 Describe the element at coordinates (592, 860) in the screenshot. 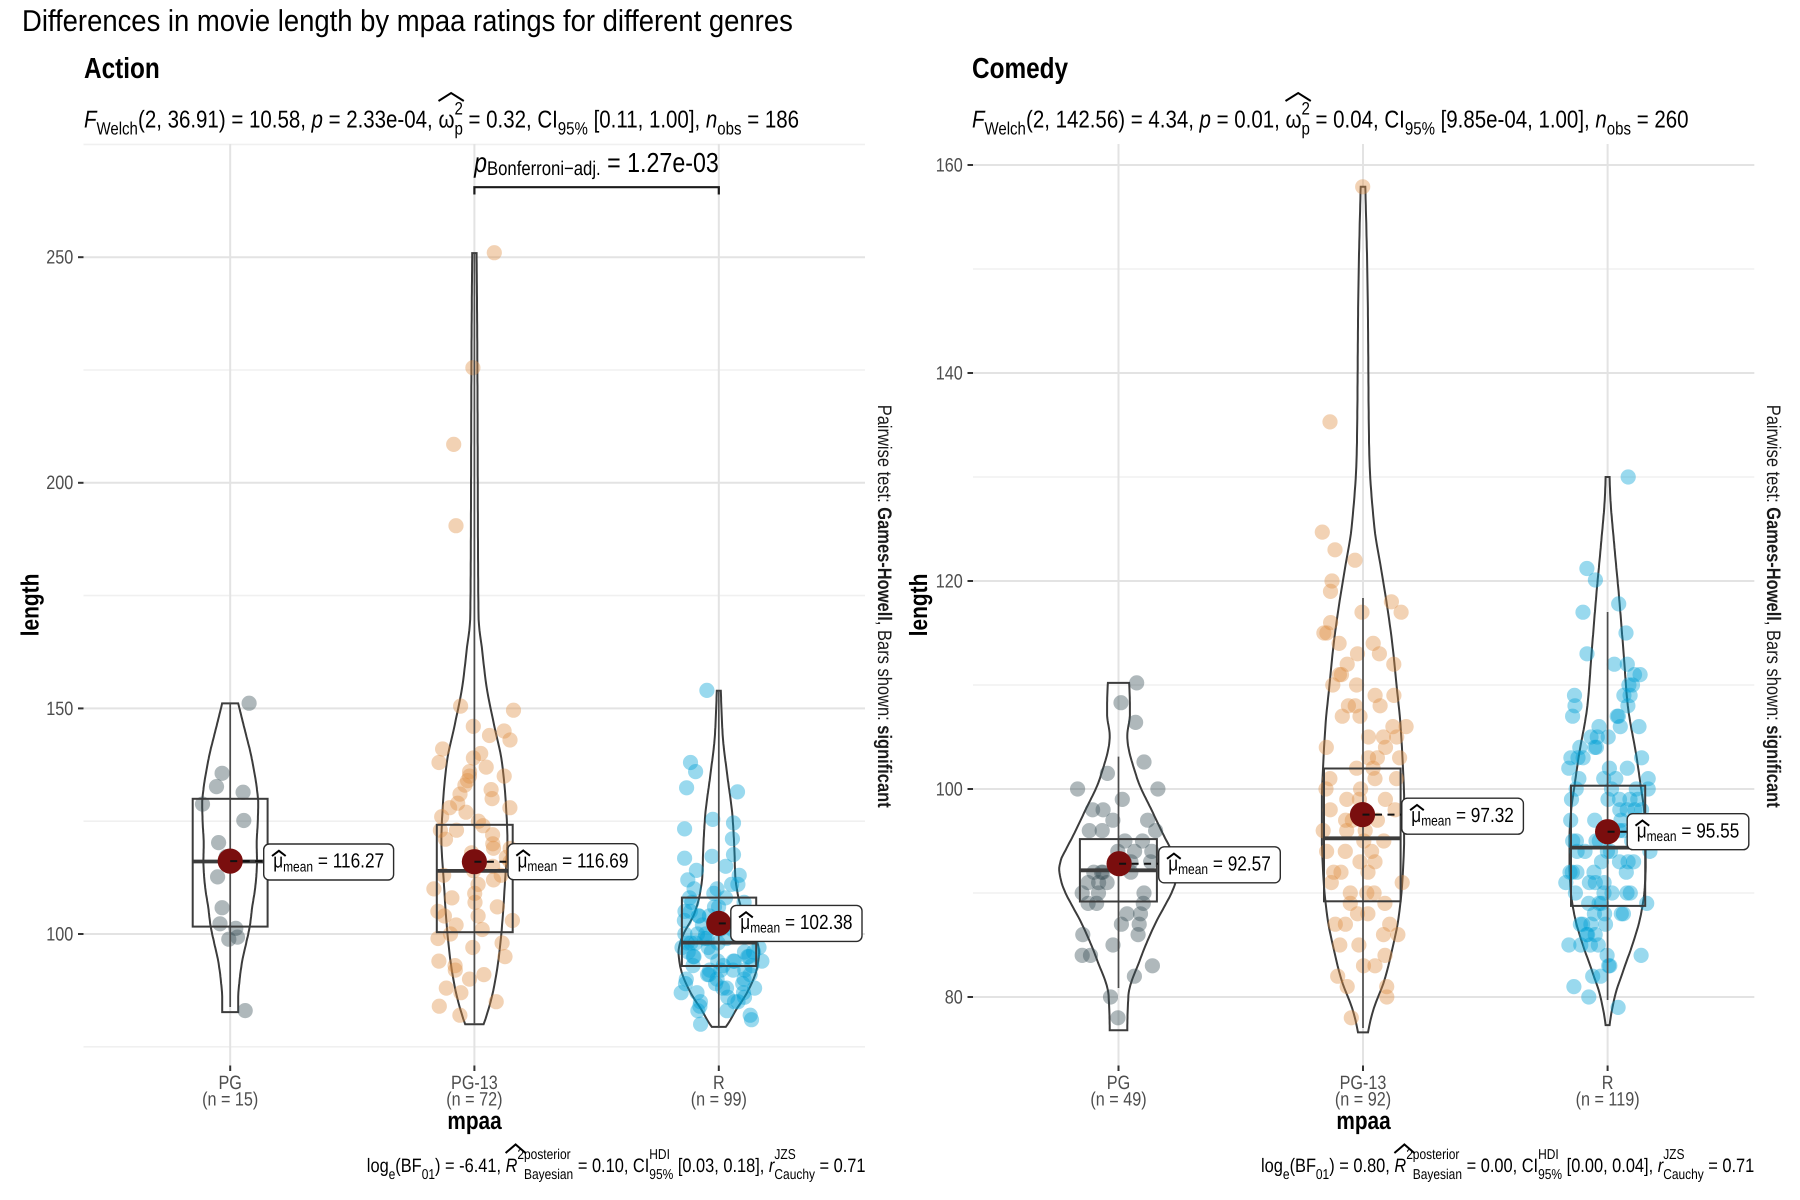

I see `svg-text: = 116.69` at that location.